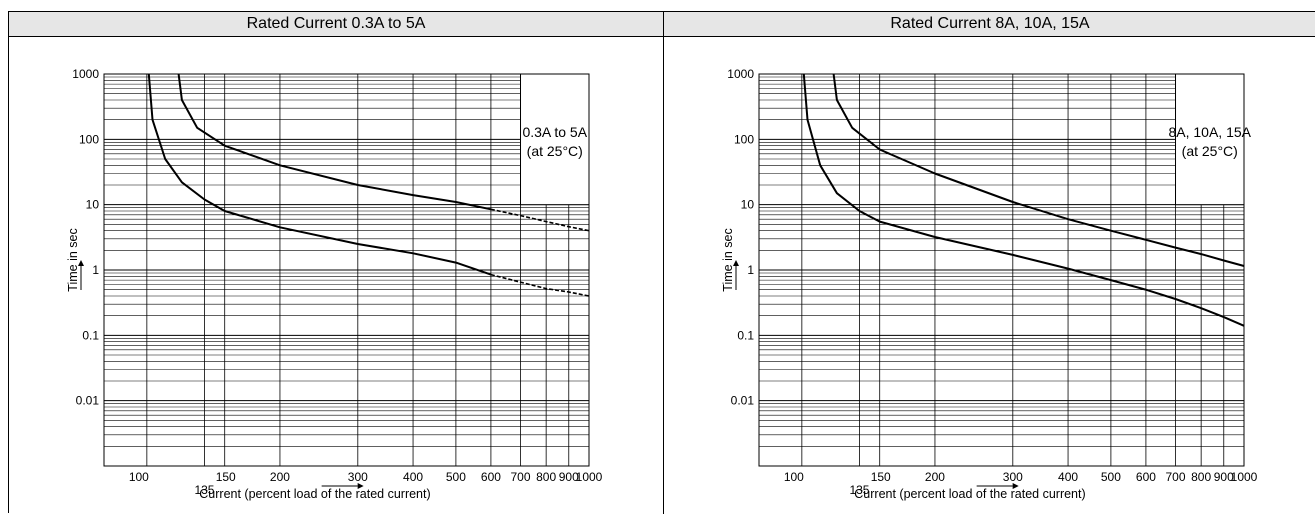  I want to click on panel-title: Rated Current 8A, 10A, 15A, so click(989, 24).